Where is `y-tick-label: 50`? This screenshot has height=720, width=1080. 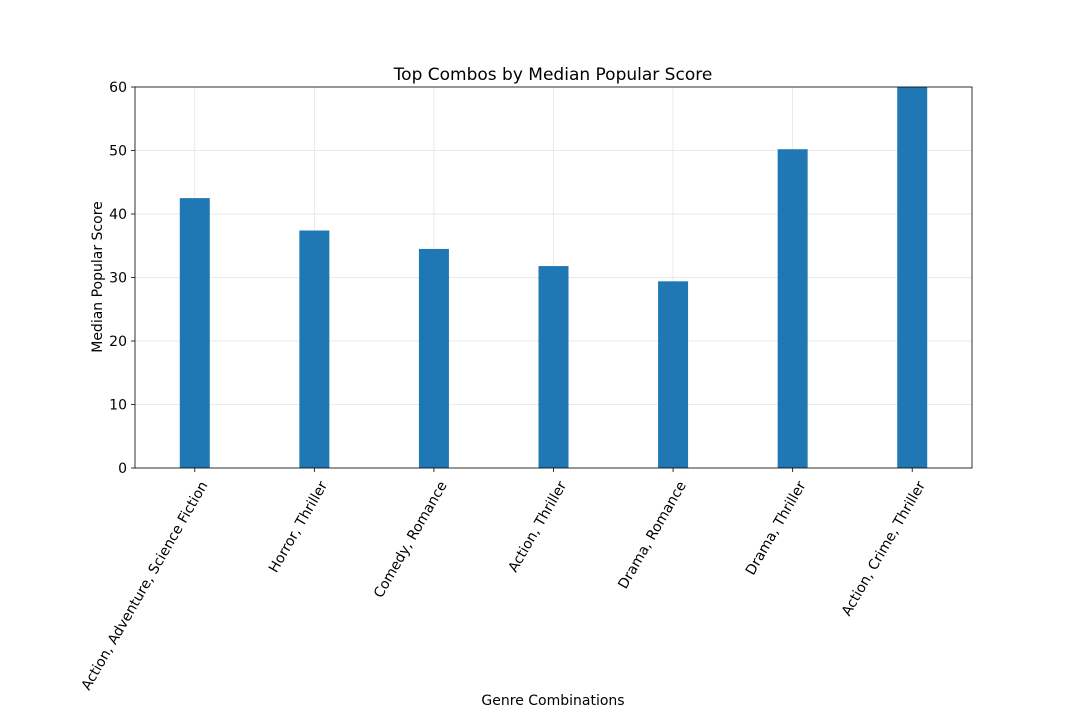 y-tick-label: 50 is located at coordinates (118, 152).